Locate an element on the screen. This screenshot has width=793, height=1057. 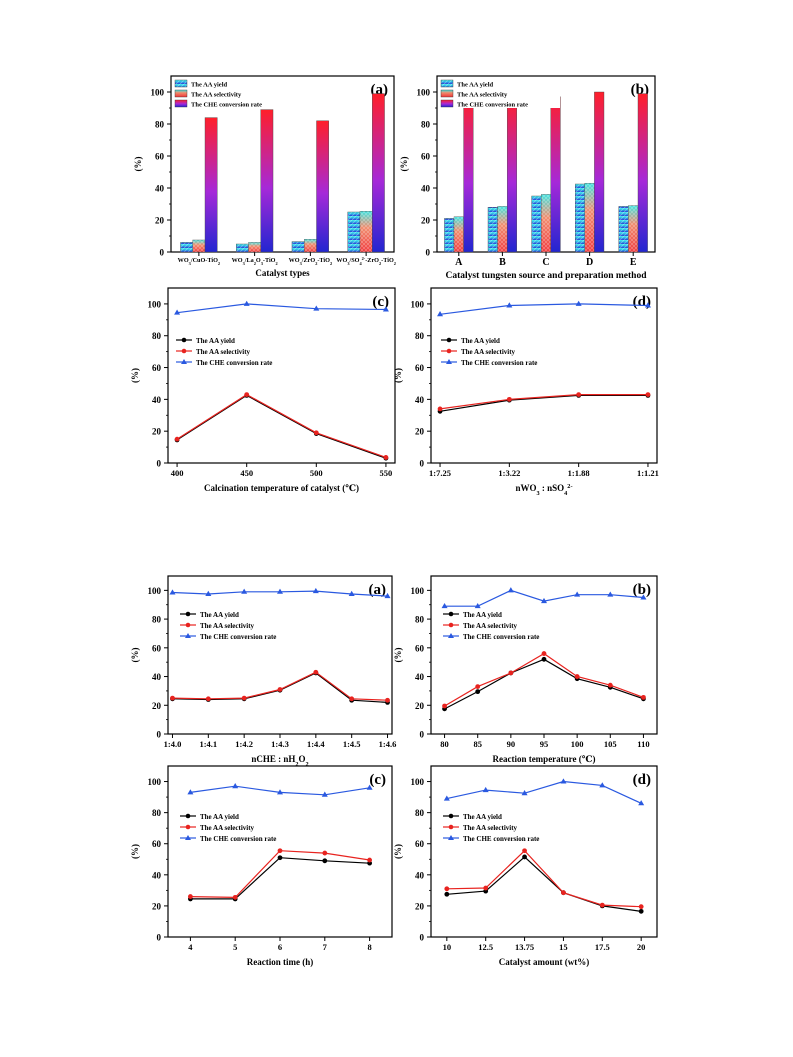
y-tick-label: 40 is located at coordinates (157, 677).